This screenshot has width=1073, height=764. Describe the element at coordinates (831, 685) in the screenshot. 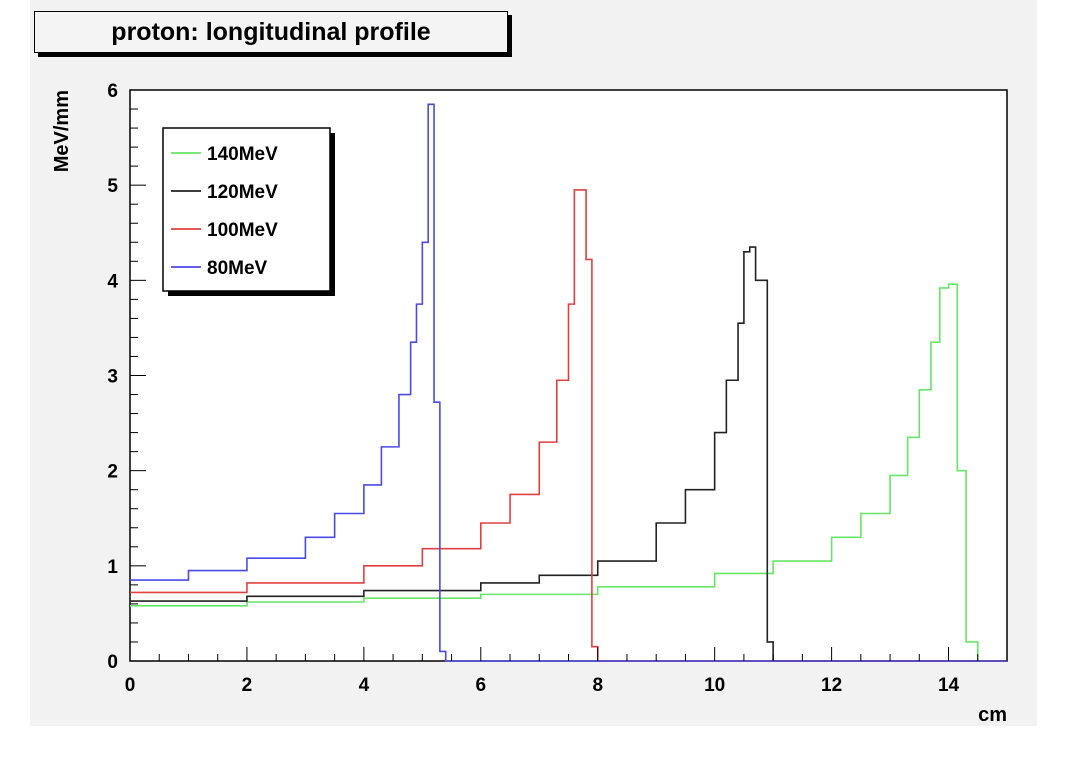

I see `x-tick-label: 12` at that location.